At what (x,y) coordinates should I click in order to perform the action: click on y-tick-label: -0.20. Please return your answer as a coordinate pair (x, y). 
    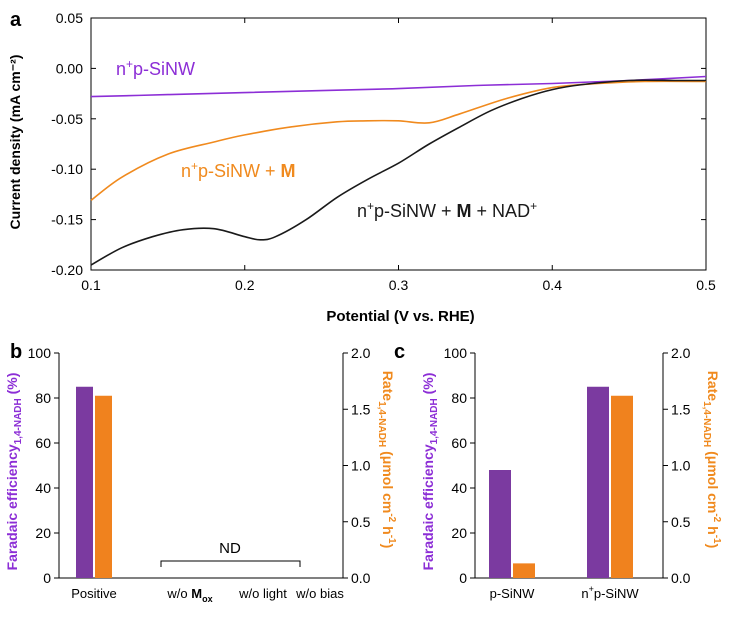
    Looking at the image, I should click on (67, 270).